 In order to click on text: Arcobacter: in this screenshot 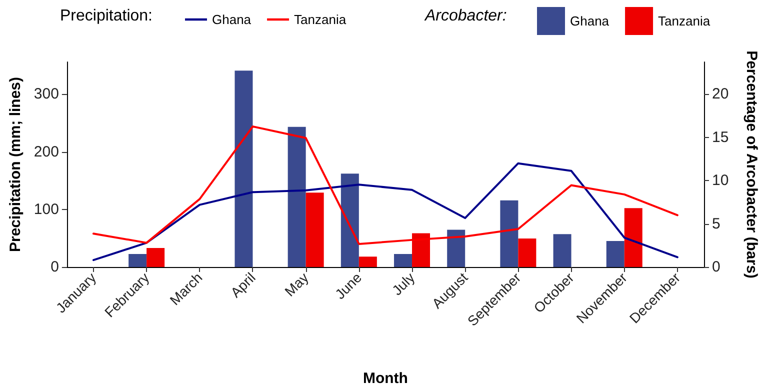, I will do `click(465, 16)`.